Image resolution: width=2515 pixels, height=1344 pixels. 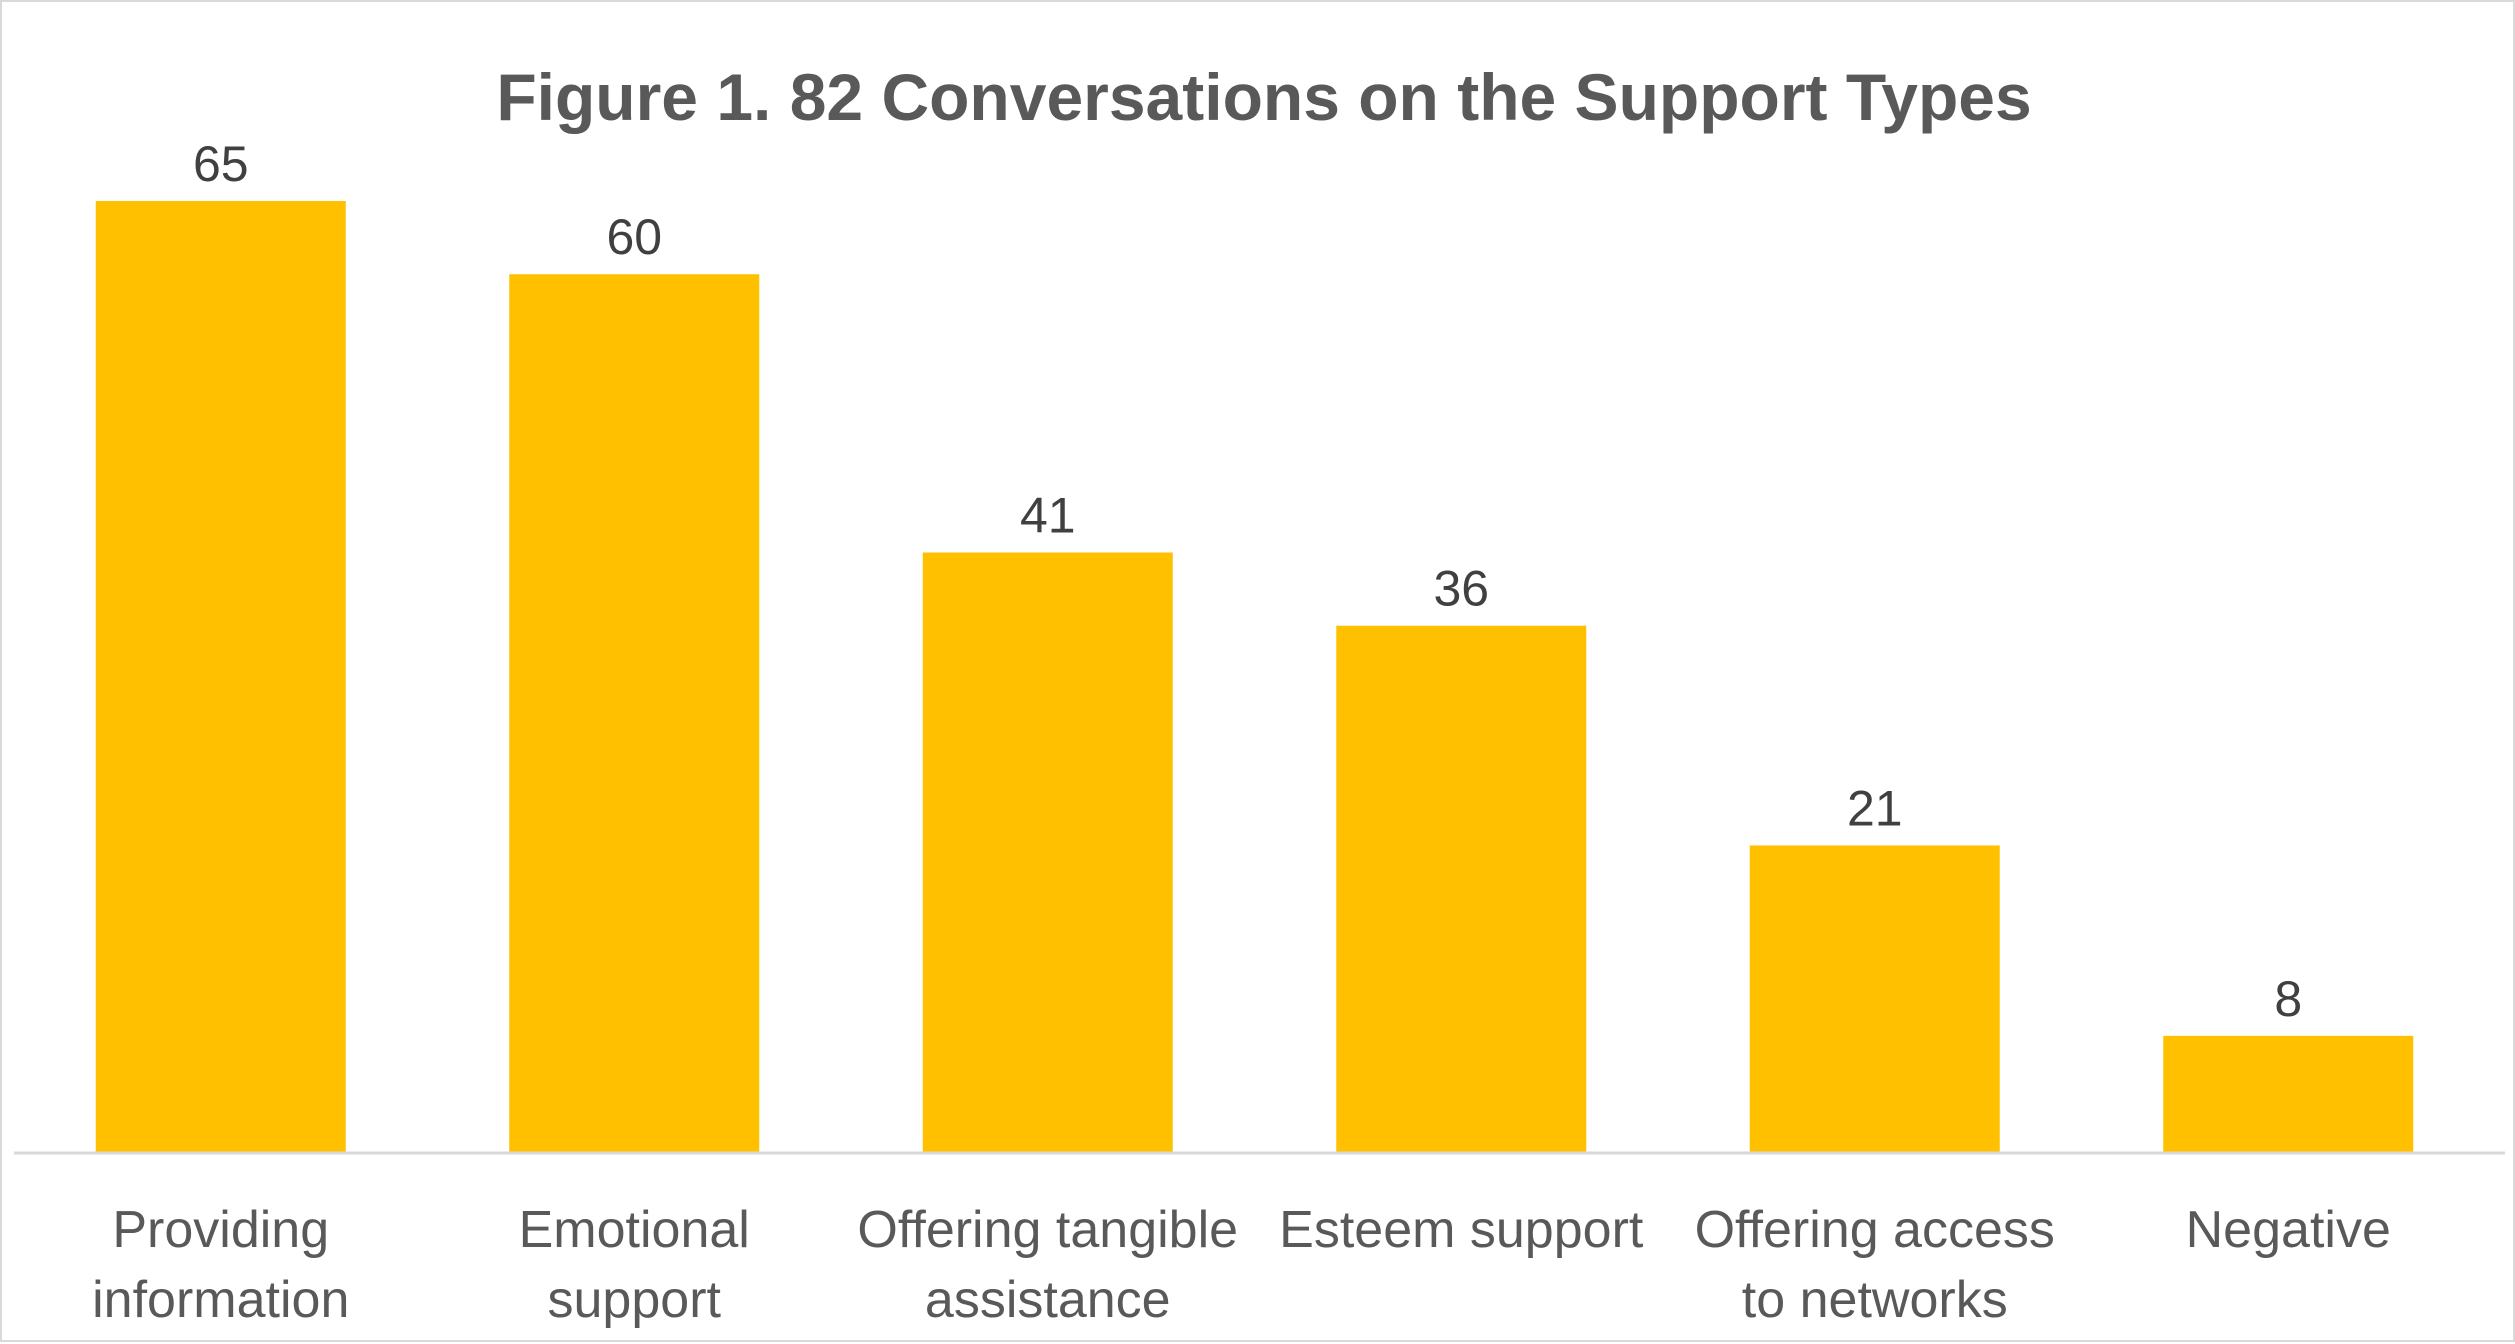 What do you see at coordinates (2288, 999) in the screenshot?
I see `data-label: 8` at bounding box center [2288, 999].